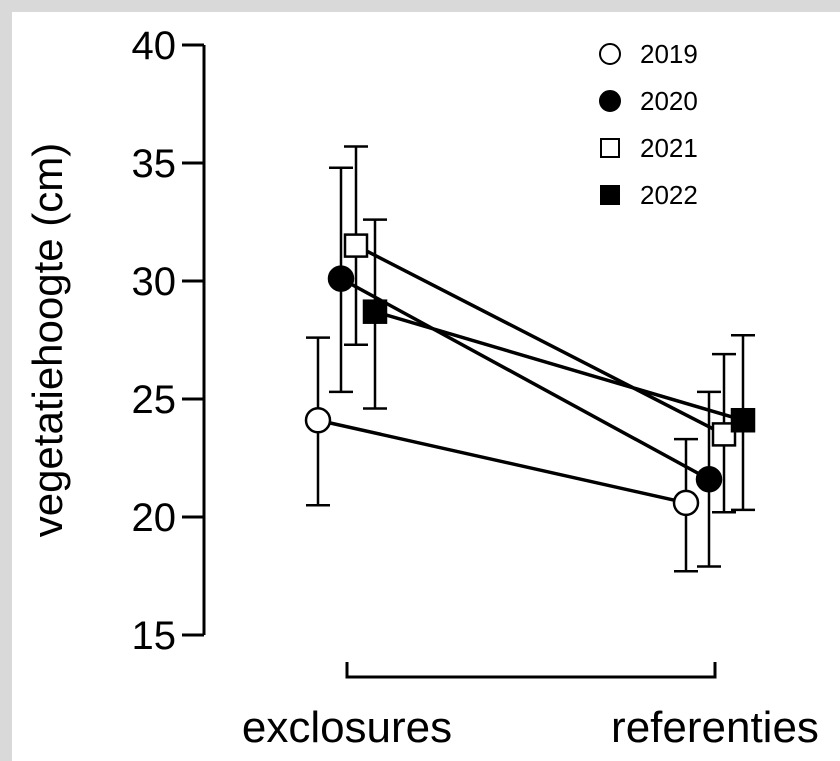 The image size is (840, 761). What do you see at coordinates (648, 124) in the screenshot?
I see `legend: 2019 2020 2021 2022` at bounding box center [648, 124].